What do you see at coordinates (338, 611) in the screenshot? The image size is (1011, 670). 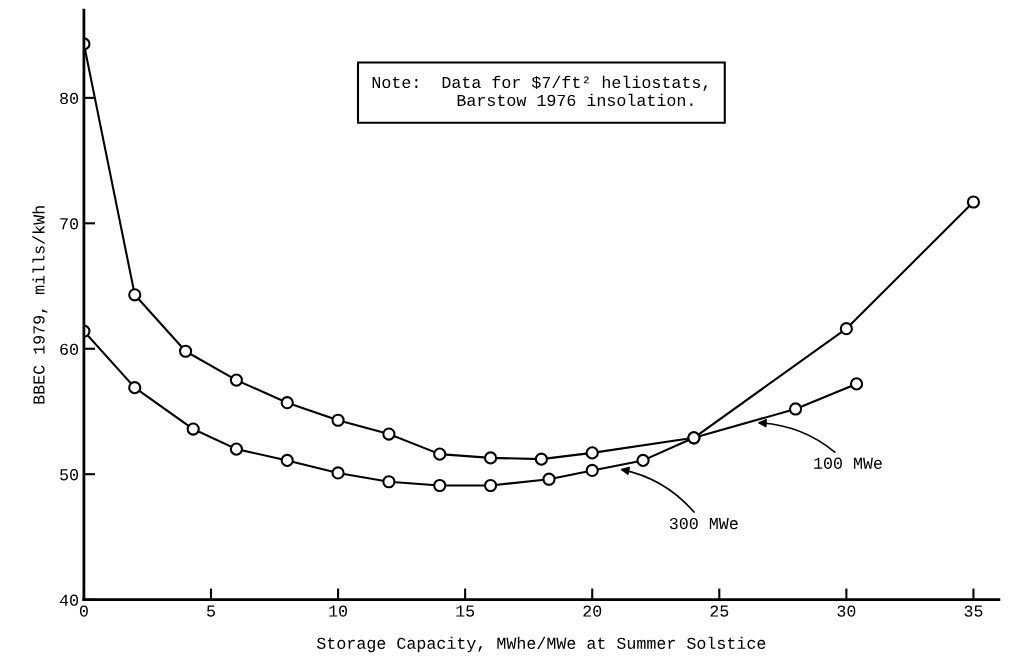 I see `x-tick-label: 10` at bounding box center [338, 611].